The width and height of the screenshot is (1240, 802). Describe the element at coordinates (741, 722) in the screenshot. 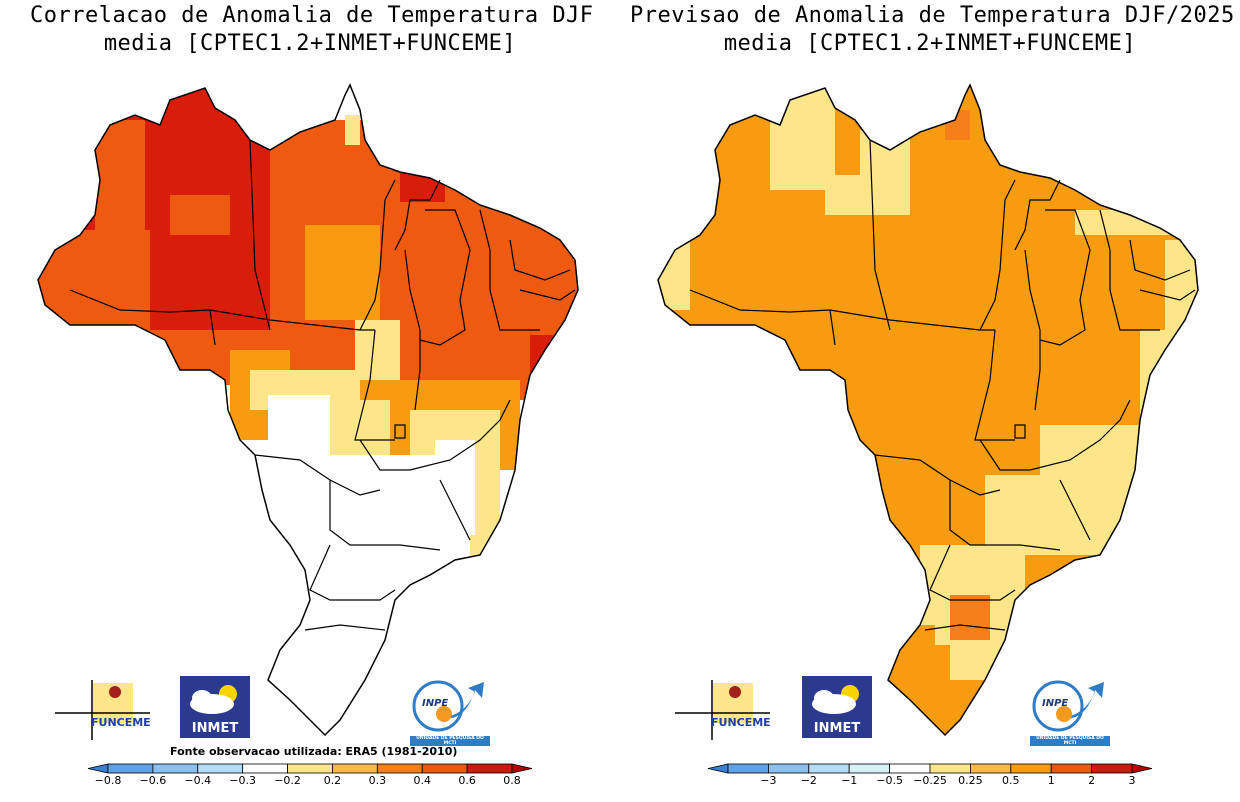

I see `funceme-label-right: FUNCEME` at that location.